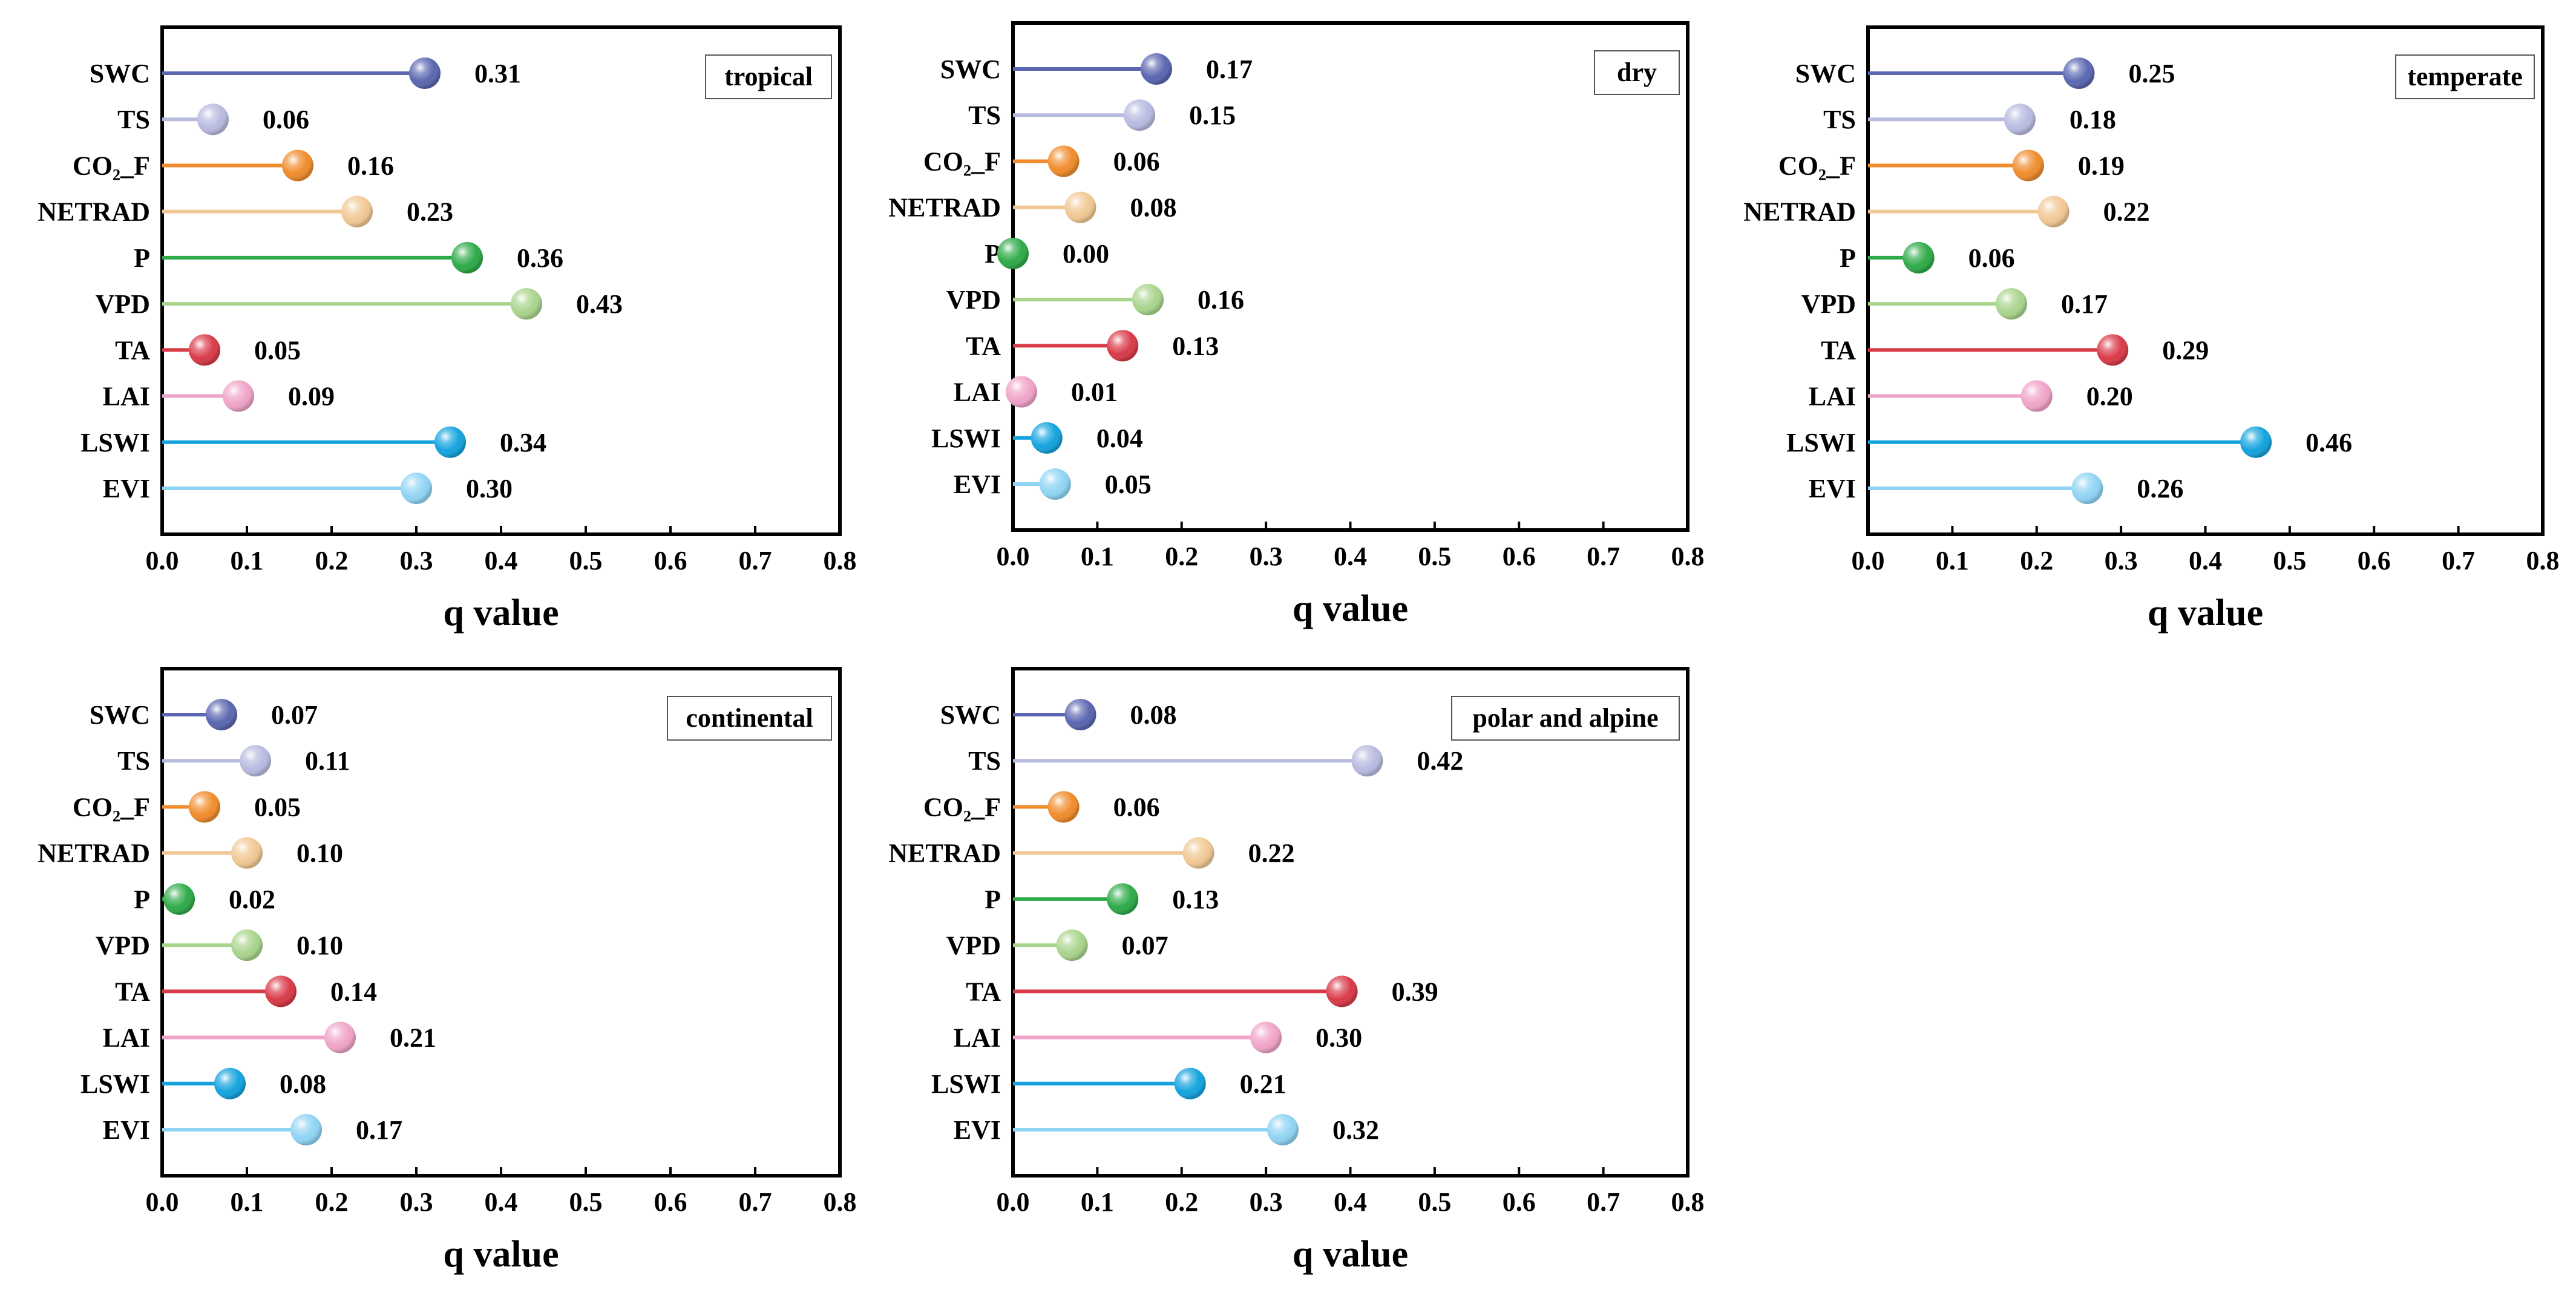 The width and height of the screenshot is (2576, 1307). What do you see at coordinates (2084, 304) in the screenshot?
I see `data-label: 0.17` at bounding box center [2084, 304].